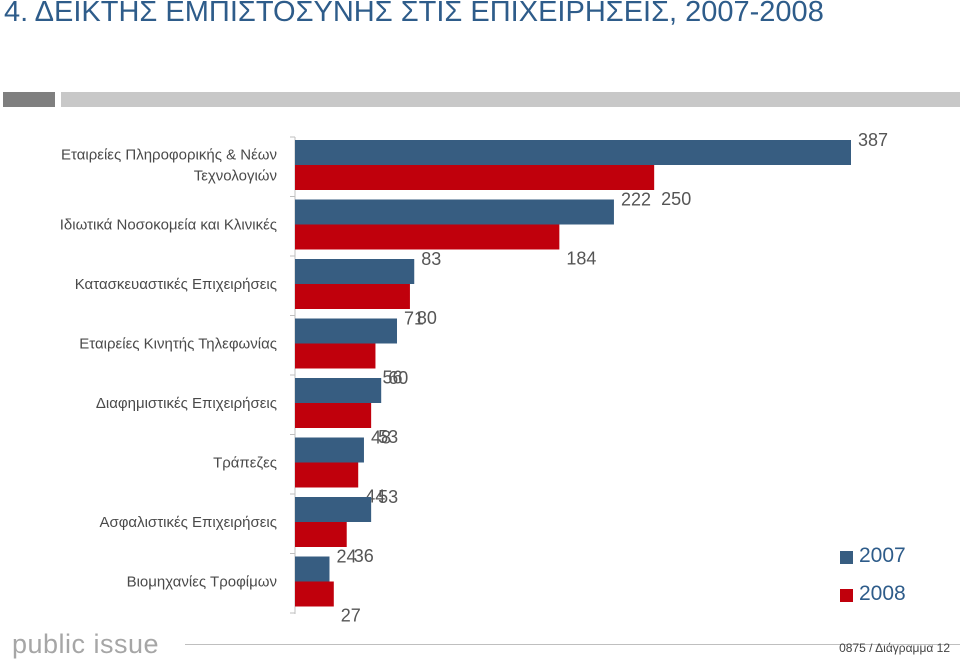 The width and height of the screenshot is (960, 661). What do you see at coordinates (235, 176) in the screenshot?
I see `category-label: Τεχνολογιών` at bounding box center [235, 176].